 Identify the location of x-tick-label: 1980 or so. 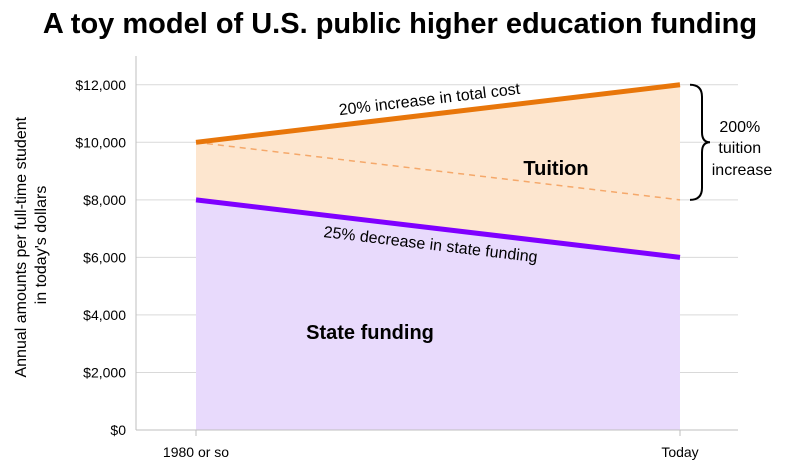
(196, 452).